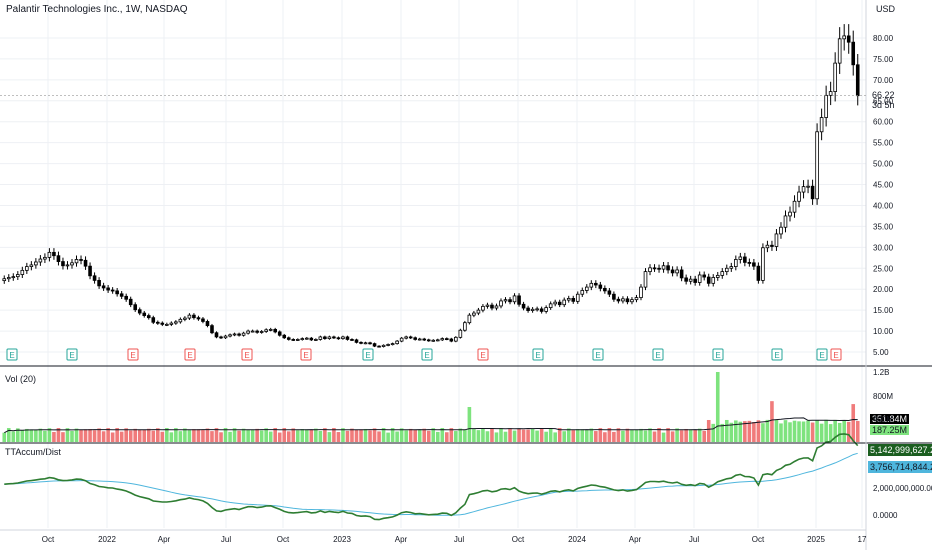 The width and height of the screenshot is (932, 550). Describe the element at coordinates (883, 289) in the screenshot. I see `price-tick-label: 20.00` at that location.